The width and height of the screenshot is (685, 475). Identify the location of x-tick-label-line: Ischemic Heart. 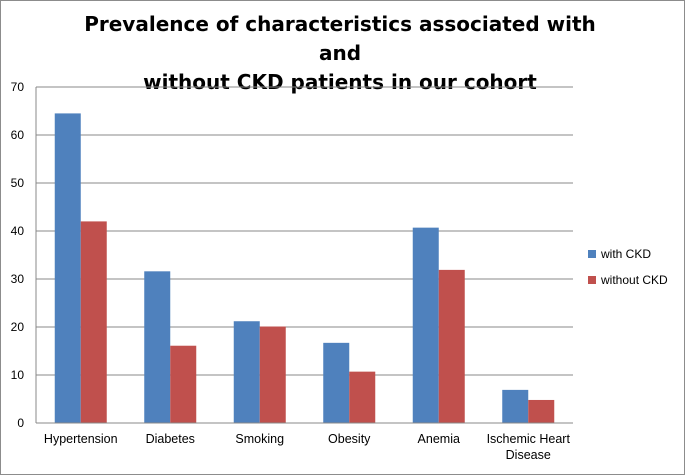
(529, 439).